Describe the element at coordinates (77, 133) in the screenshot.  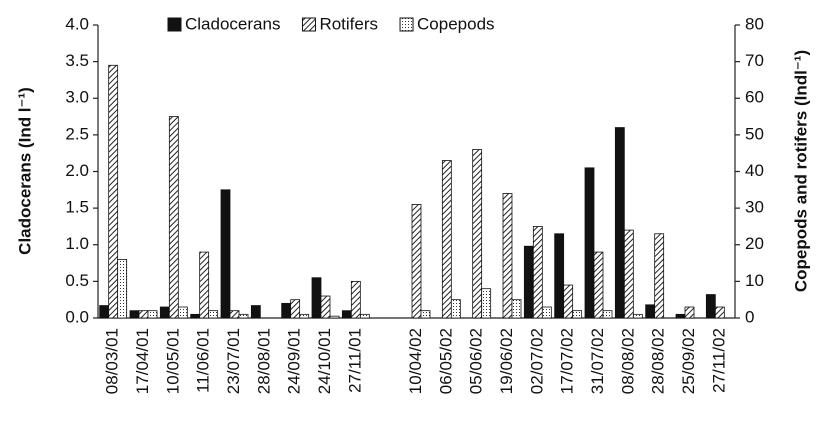
I see `y-tick-label: 2.5` at that location.